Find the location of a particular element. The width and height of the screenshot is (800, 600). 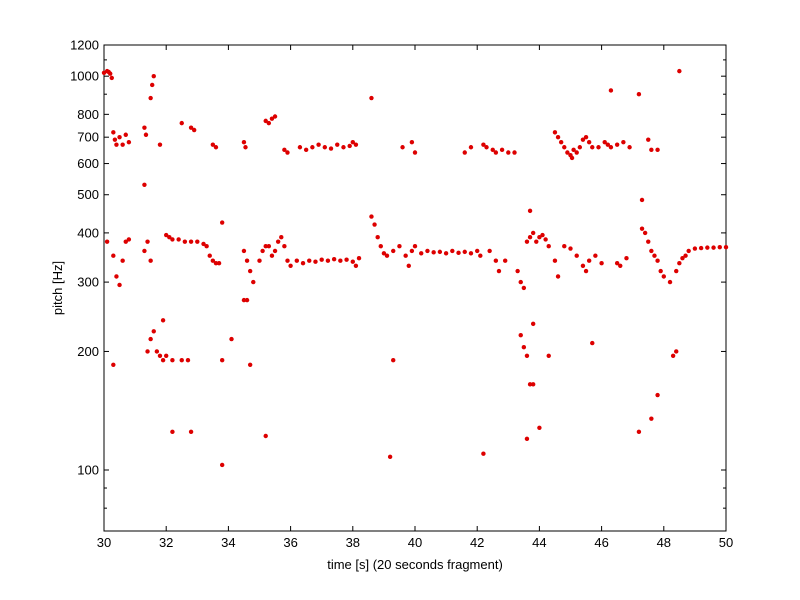

x-tick-label: 30 is located at coordinates (104, 542).